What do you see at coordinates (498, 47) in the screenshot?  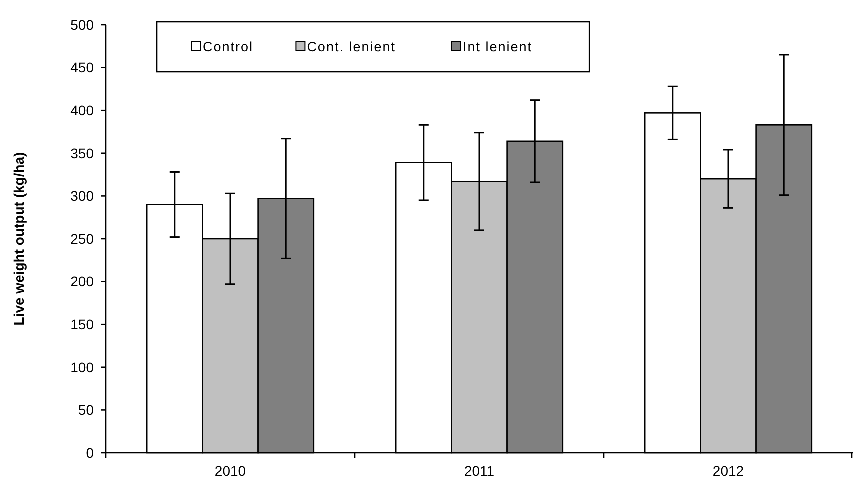 I see `legend-label: Int lenient` at bounding box center [498, 47].